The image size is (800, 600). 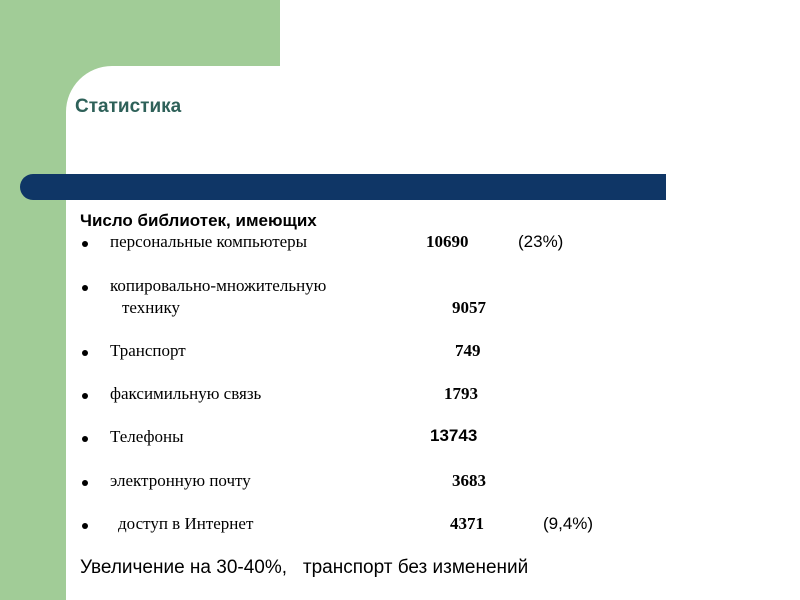 I want to click on item-value: 9057, so click(x=469, y=307).